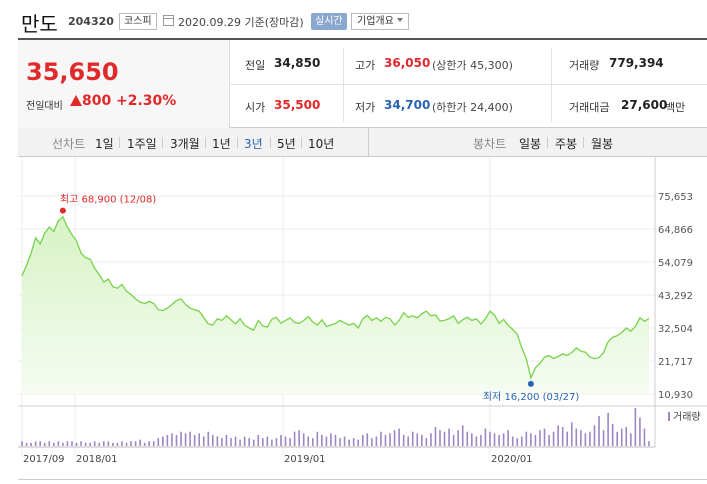 The image size is (707, 484). Describe the element at coordinates (468, 84) in the screenshot. I see `quote-divider` at that location.